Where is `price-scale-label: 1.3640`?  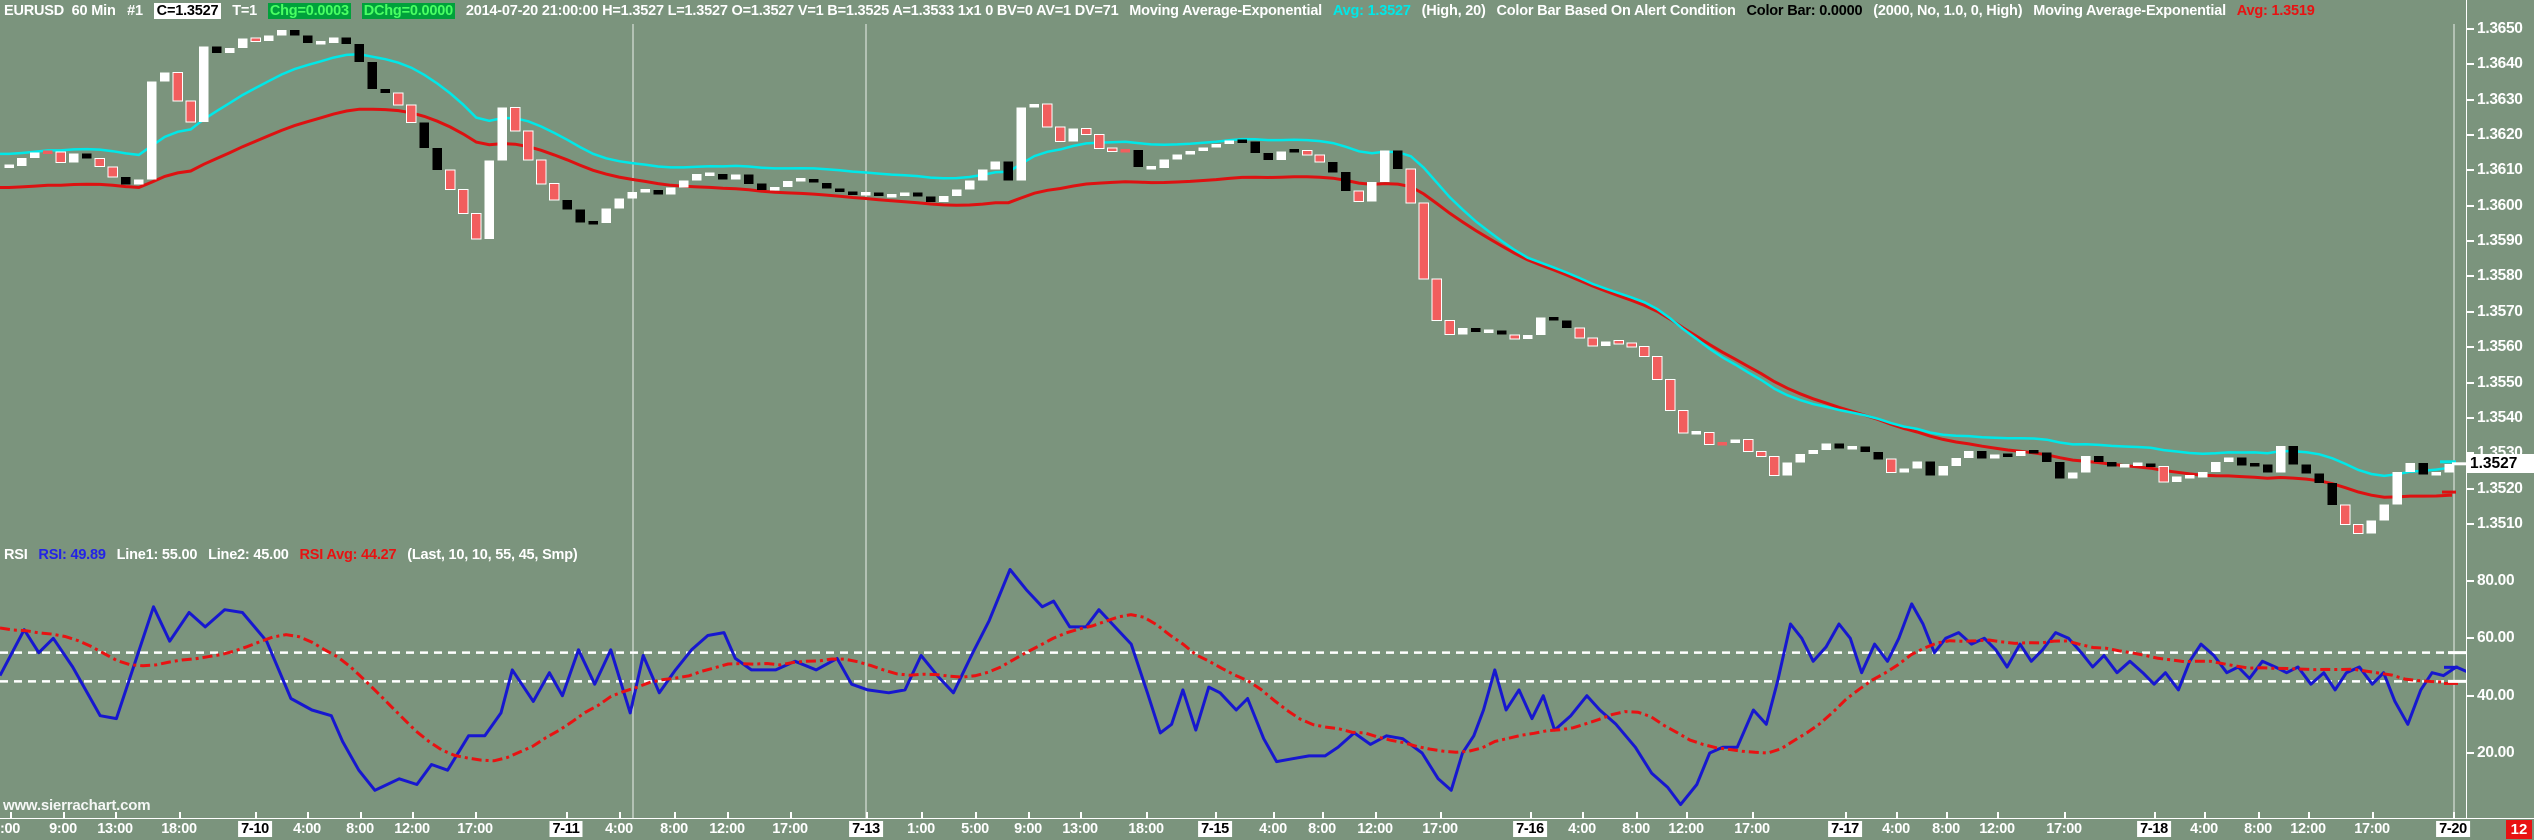 price-scale-label: 1.3640 is located at coordinates (2500, 64).